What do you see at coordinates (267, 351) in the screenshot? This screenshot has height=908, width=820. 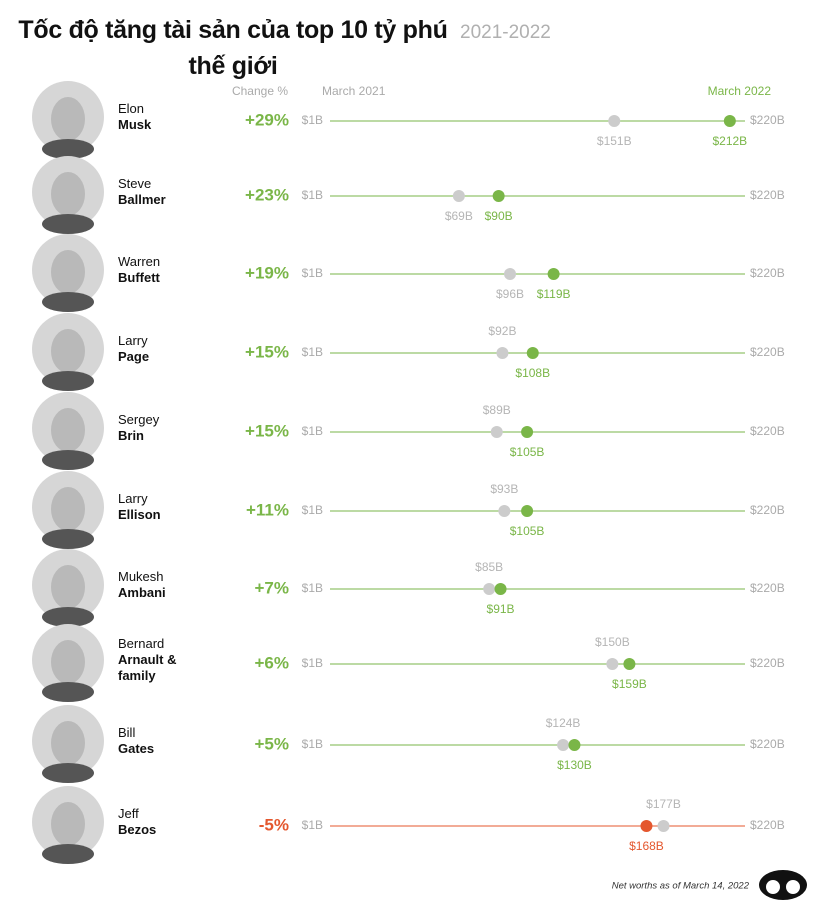 I see `change-label: +15%` at bounding box center [267, 351].